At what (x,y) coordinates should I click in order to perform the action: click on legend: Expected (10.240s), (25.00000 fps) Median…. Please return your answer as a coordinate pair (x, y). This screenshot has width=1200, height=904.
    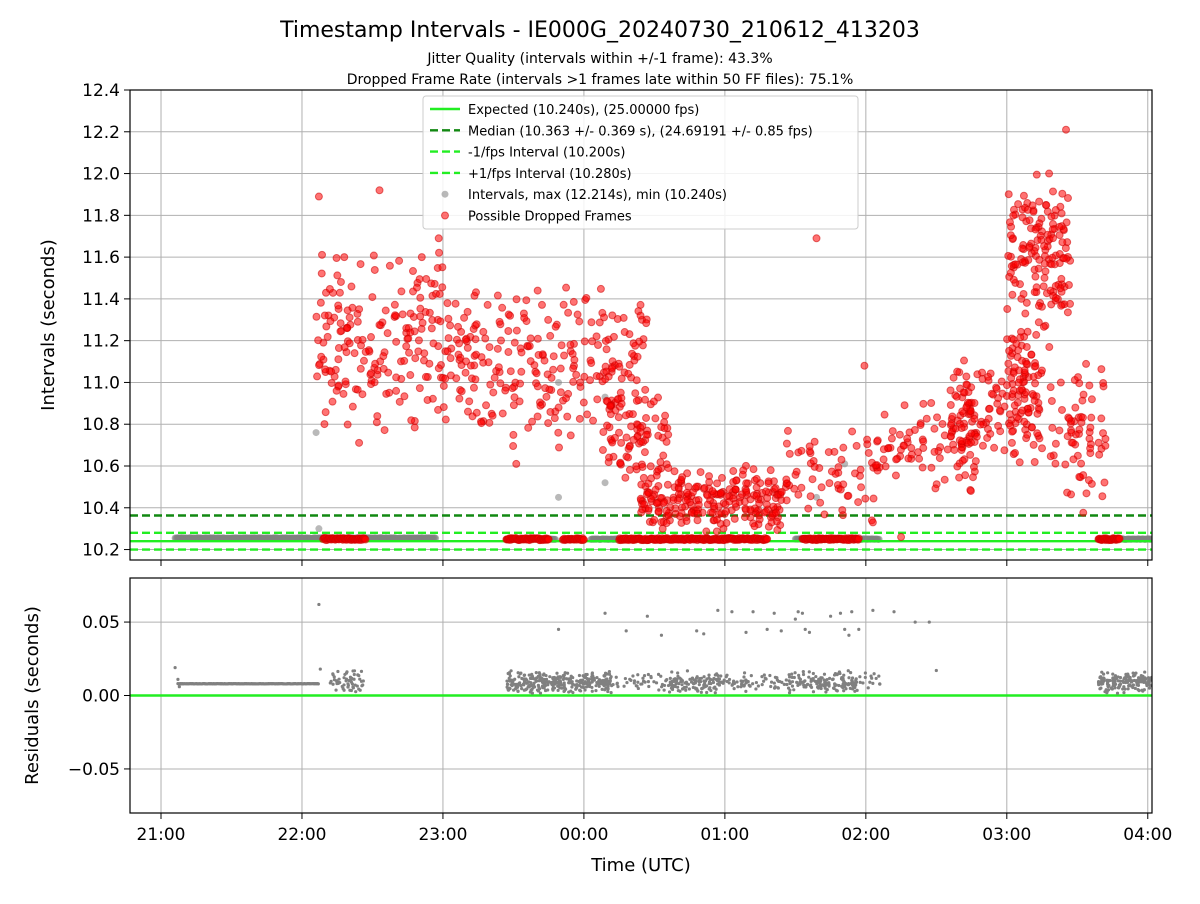
    Looking at the image, I should click on (640, 162).